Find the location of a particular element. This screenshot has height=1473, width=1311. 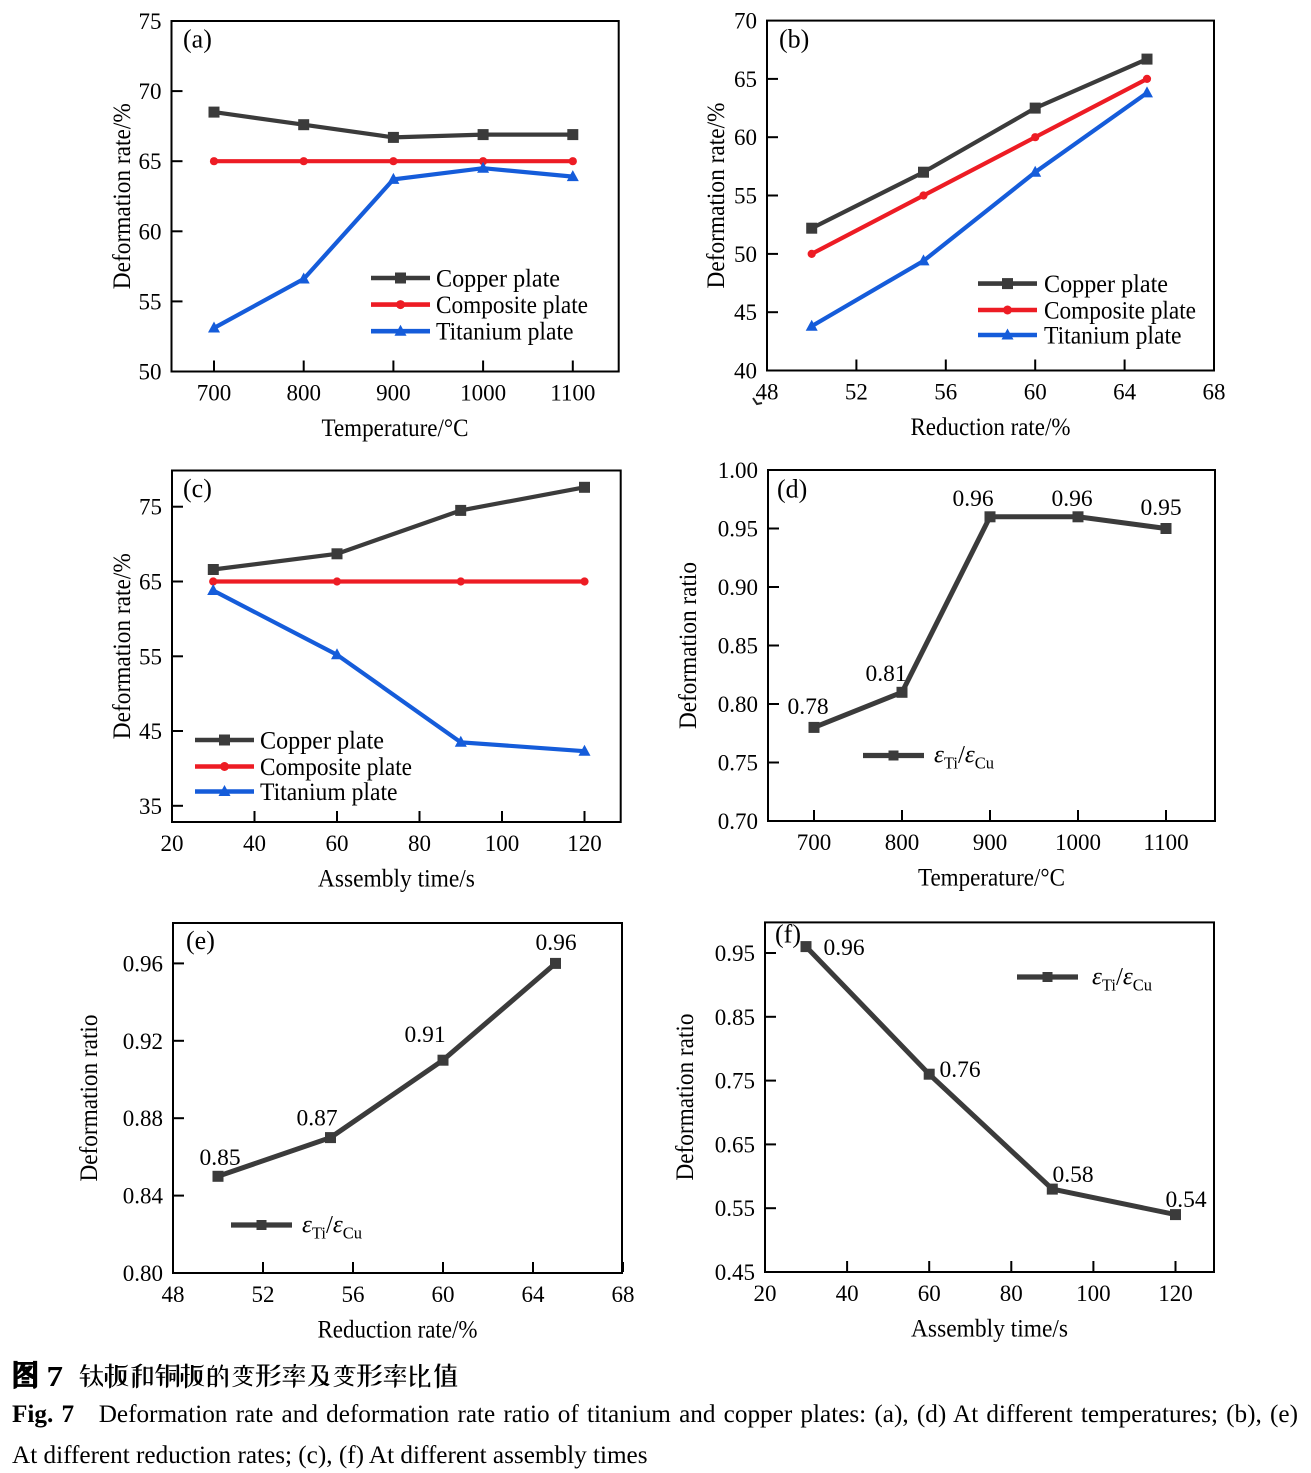

svg-text: (f) is located at coordinates (788, 934).